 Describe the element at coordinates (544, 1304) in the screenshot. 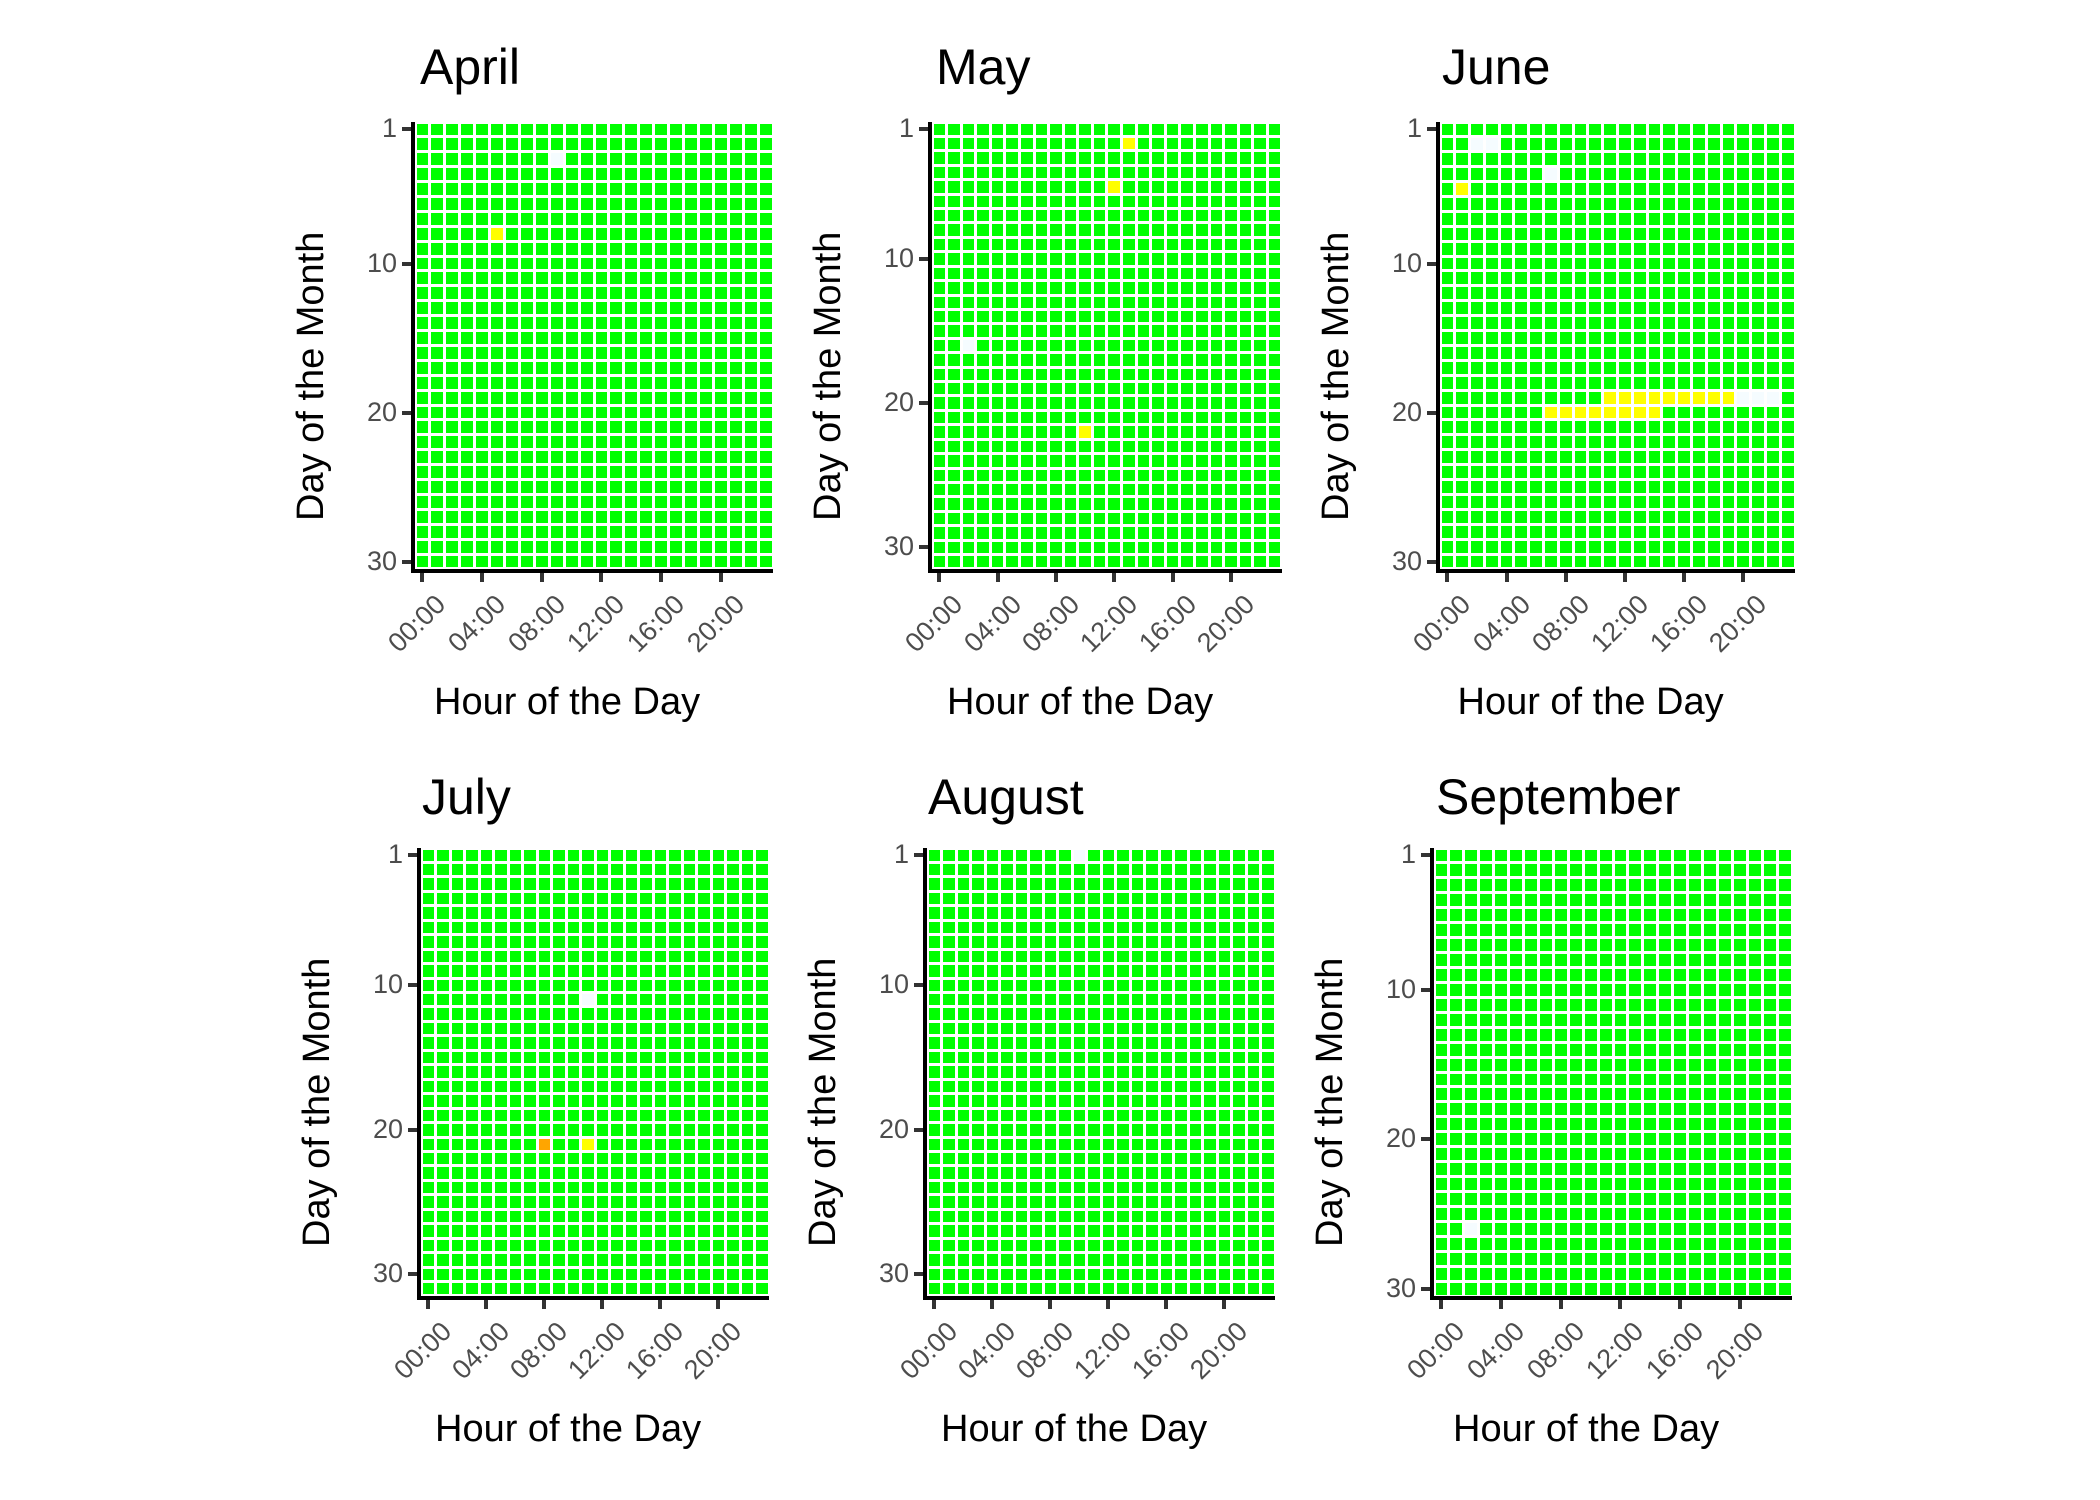

I see `x-tick-mark` at that location.